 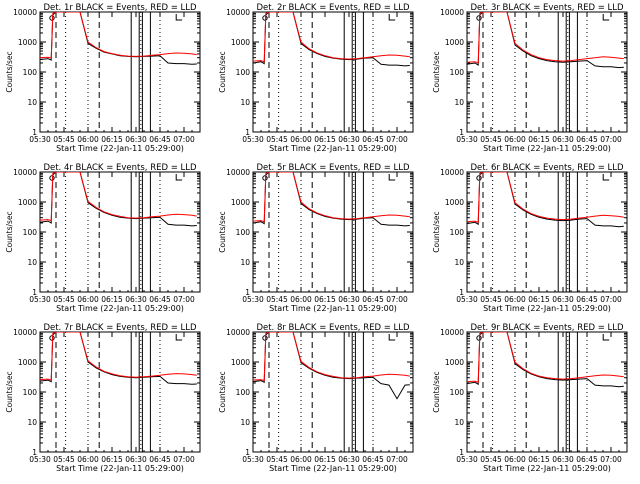 I want to click on panel-title: Det. 8r BLACK = Events, RED = LLD, so click(x=333, y=328).